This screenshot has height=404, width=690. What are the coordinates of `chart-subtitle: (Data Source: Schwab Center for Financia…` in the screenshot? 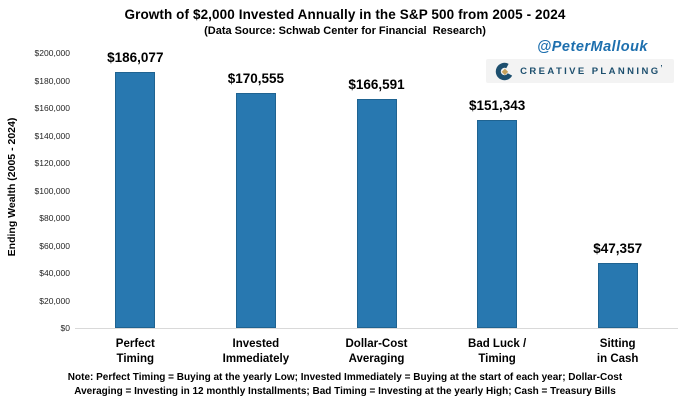 It's located at (345, 31).